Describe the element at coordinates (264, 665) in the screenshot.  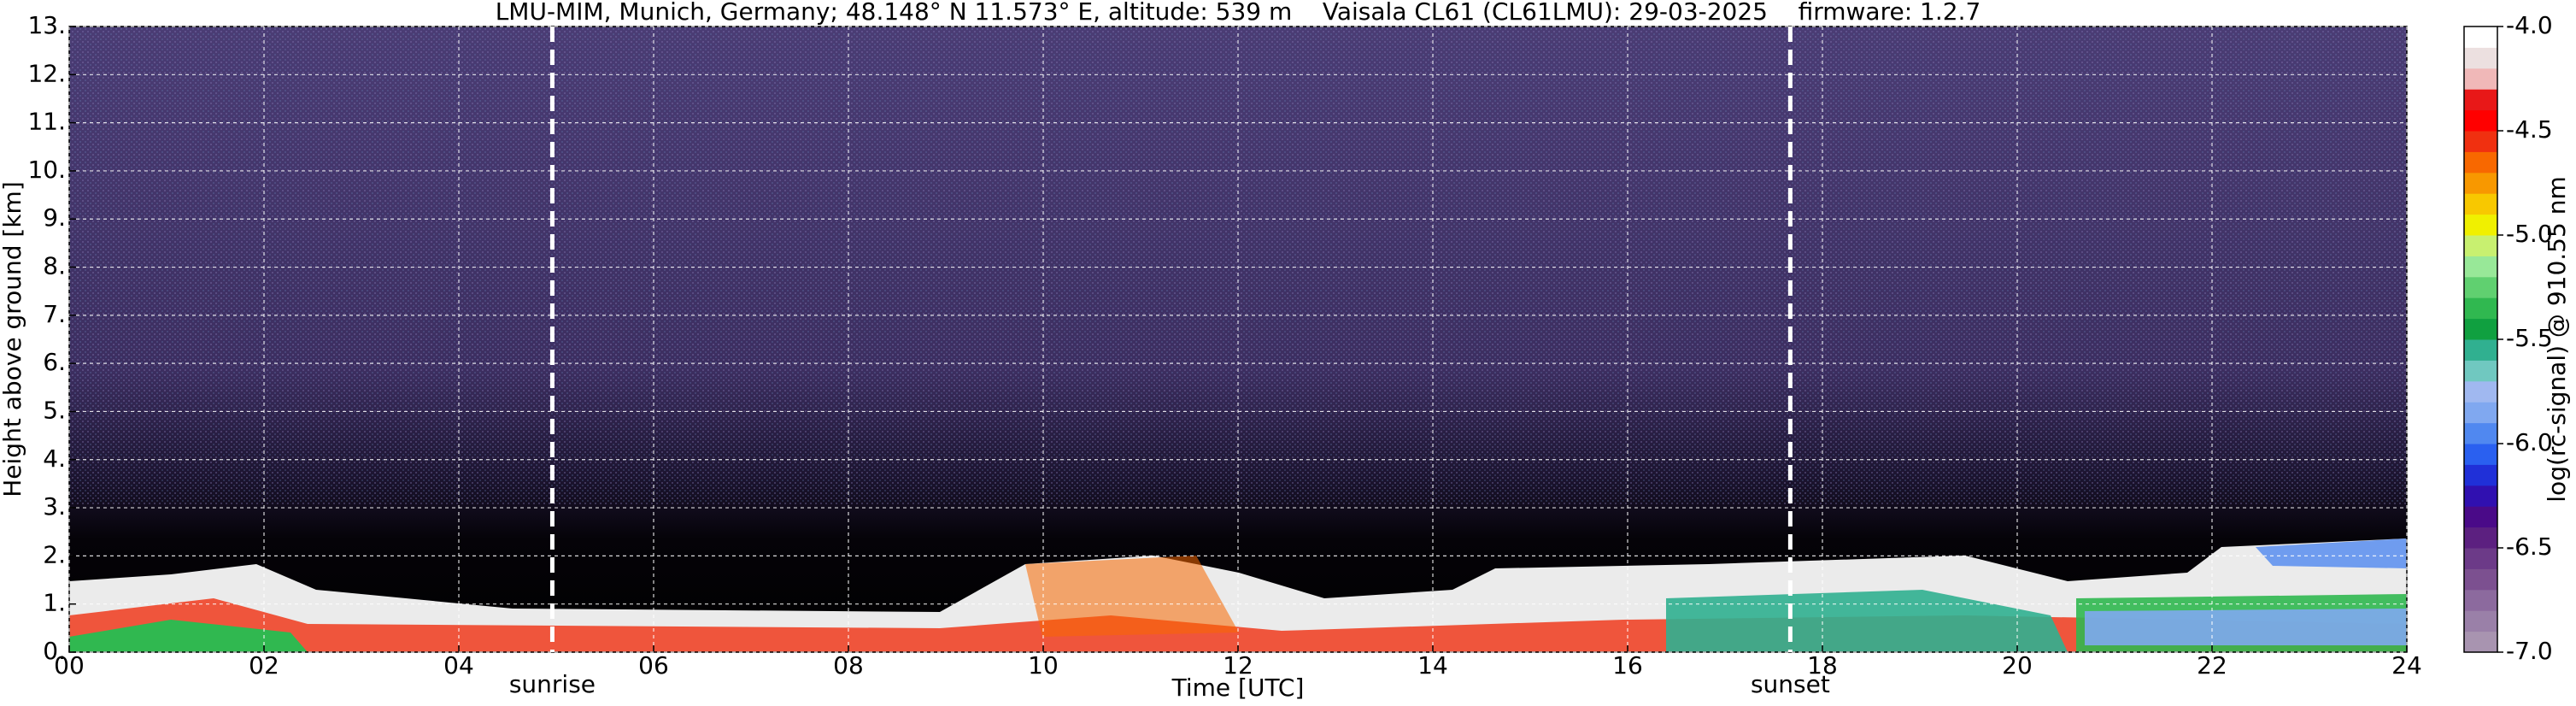
I see `x-tick-label: 02` at that location.